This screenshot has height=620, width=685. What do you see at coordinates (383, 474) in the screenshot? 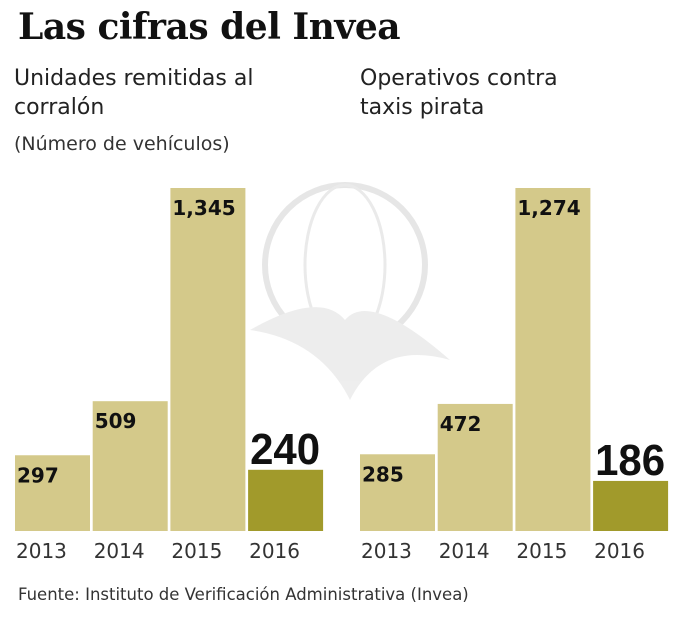
I see `data-label-2013: 285` at bounding box center [383, 474].